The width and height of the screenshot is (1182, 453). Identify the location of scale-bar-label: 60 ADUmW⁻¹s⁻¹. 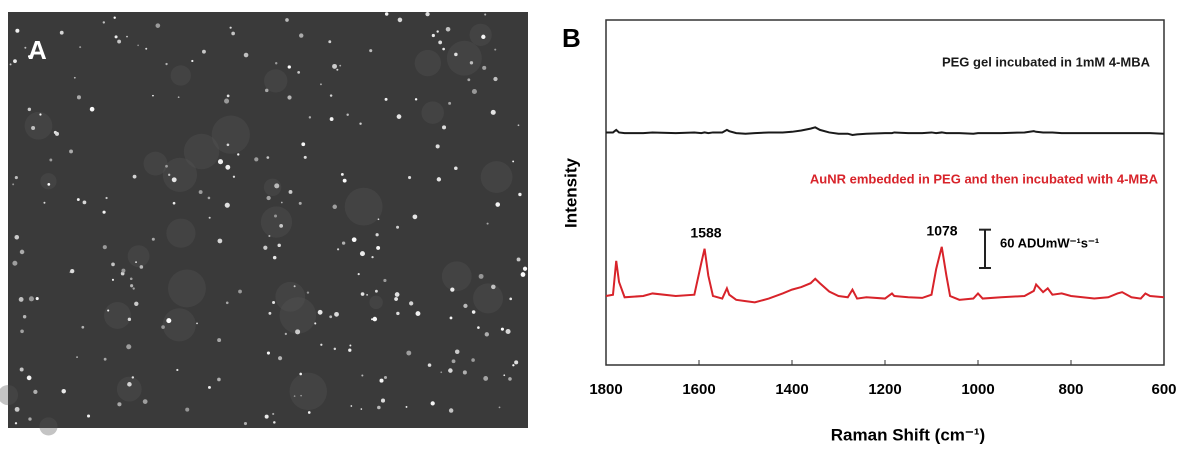
(1049, 242).